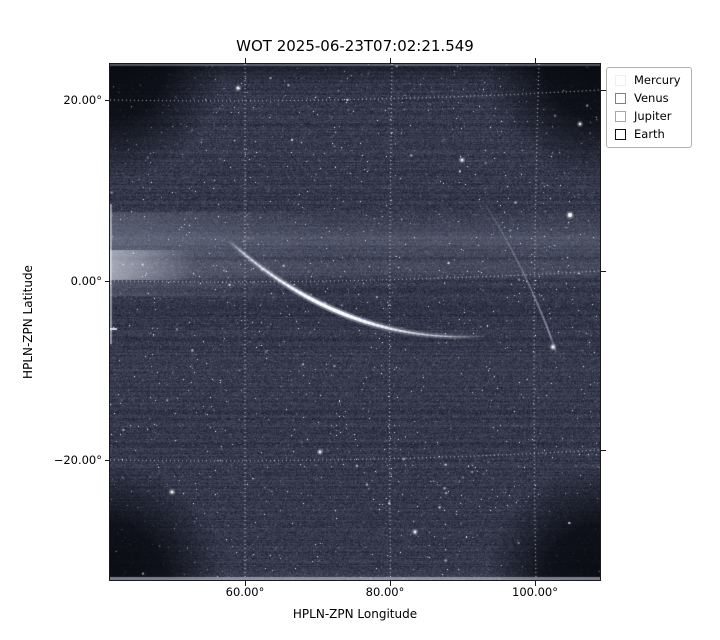 The height and width of the screenshot is (640, 720). Describe the element at coordinates (651, 98) in the screenshot. I see `legend-label: Venus` at that location.